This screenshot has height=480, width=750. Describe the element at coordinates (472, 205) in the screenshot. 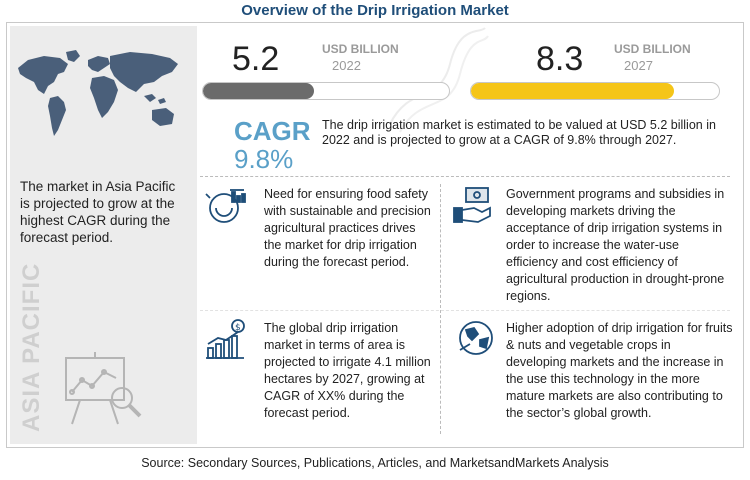

I see `government-subsidy-icon` at that location.